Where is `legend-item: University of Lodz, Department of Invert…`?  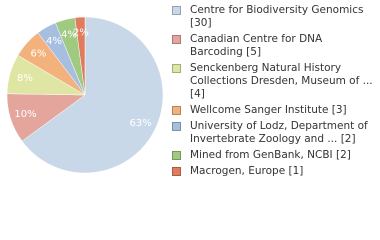
legend-item: University of Lodz, Department of Invert… is located at coordinates (275, 133).